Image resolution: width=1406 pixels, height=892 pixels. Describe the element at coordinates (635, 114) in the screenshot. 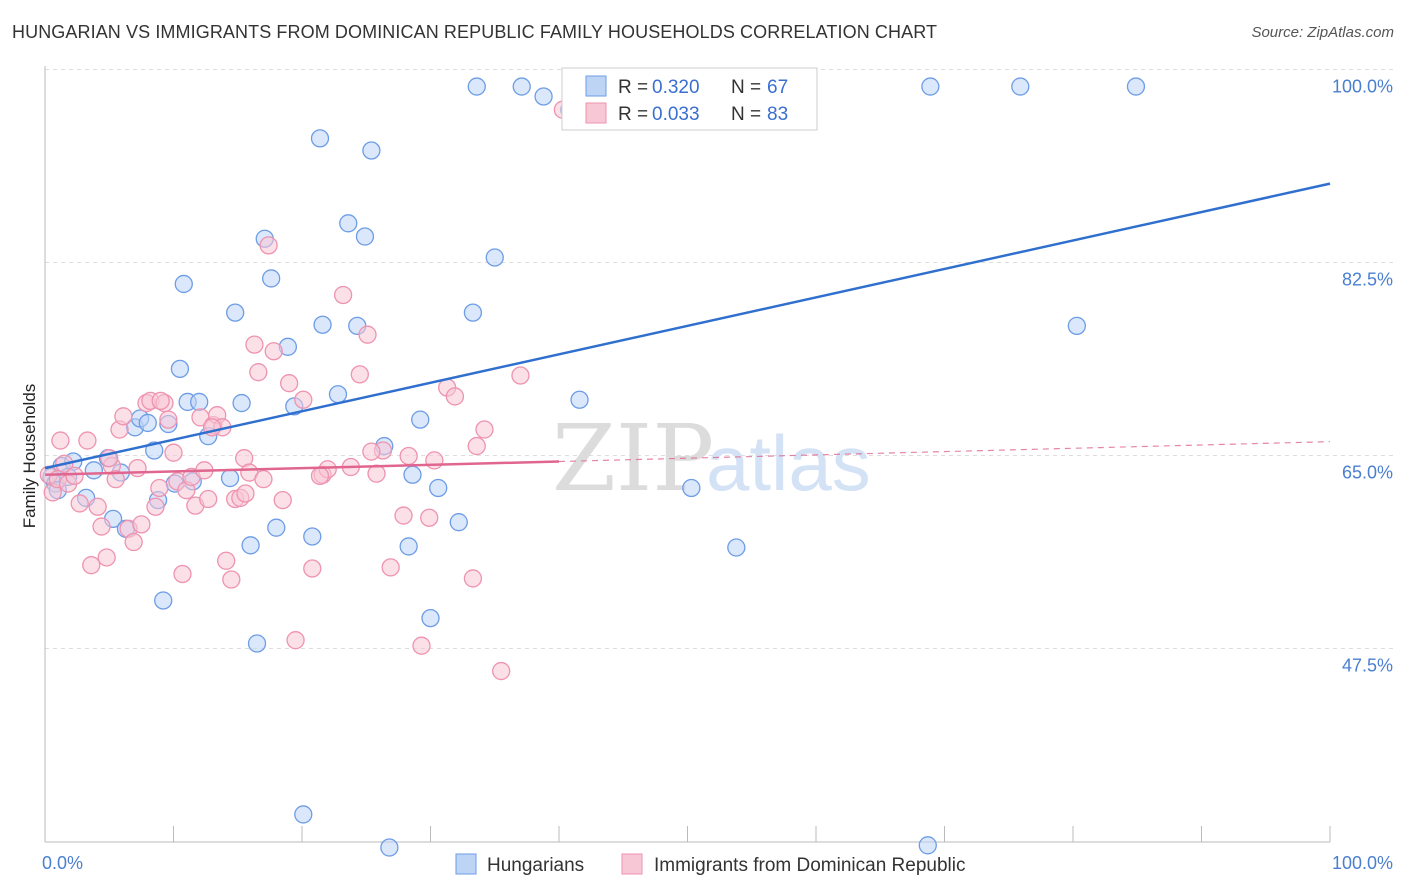

I see `legend-r-label-2: R =` at that location.